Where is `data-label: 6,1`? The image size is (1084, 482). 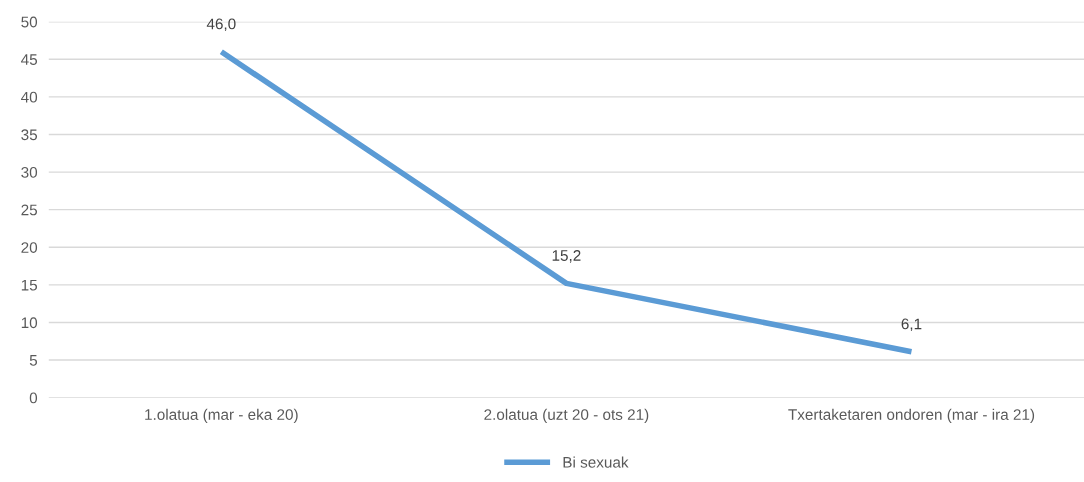 data-label: 6,1 is located at coordinates (911, 325).